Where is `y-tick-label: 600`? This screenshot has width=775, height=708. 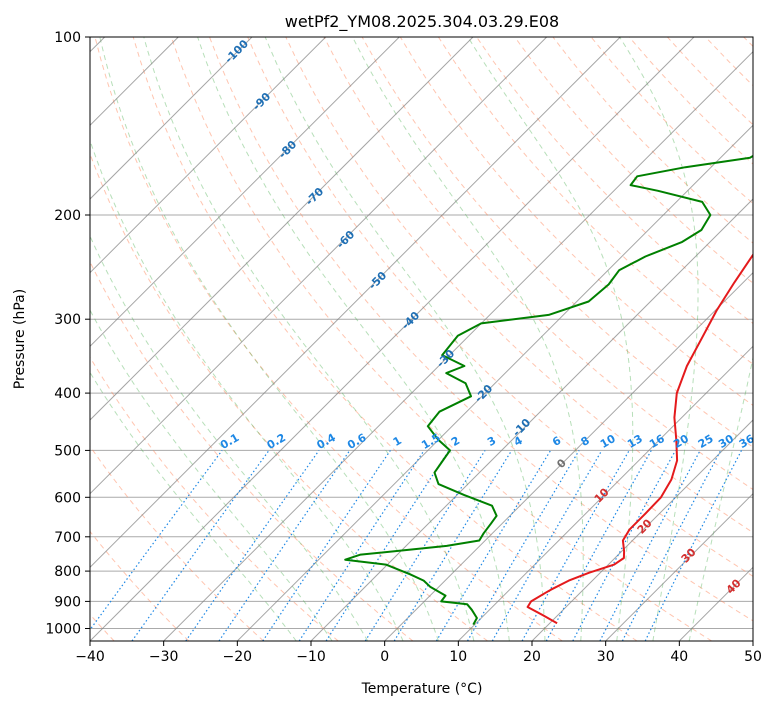
y-tick-label: 600 is located at coordinates (67, 498).